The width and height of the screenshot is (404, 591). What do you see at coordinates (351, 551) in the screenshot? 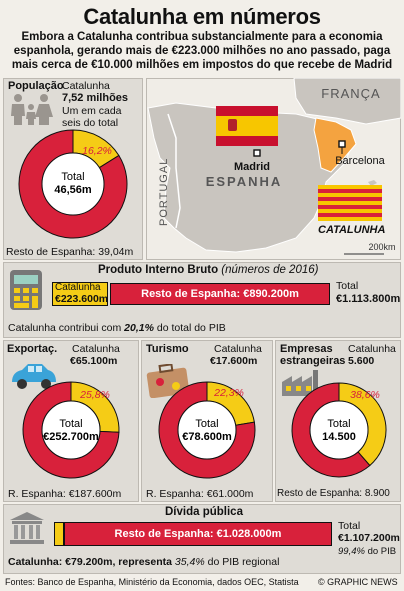
I see `debt-total-note-percent: 99,4%` at bounding box center [351, 551].